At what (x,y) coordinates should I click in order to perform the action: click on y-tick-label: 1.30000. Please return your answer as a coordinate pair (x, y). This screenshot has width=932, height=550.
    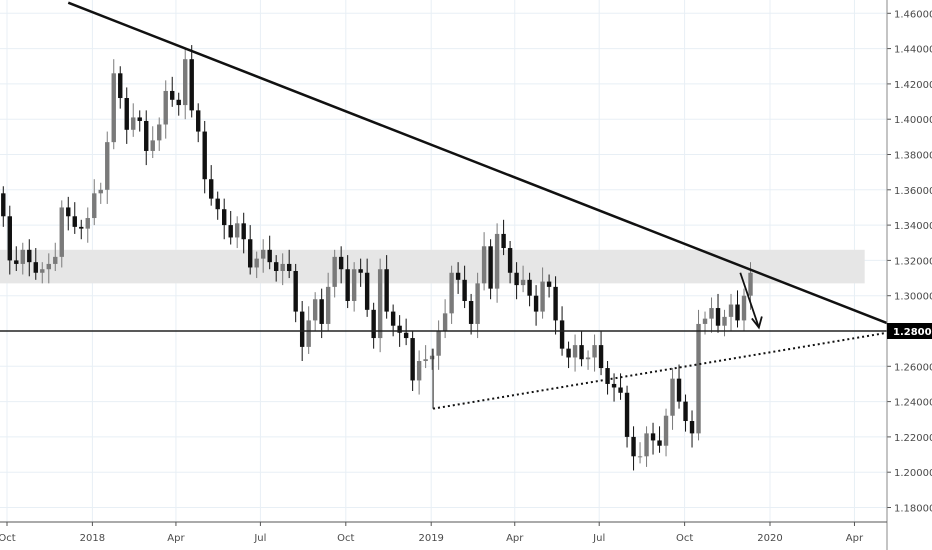
    Looking at the image, I should click on (913, 297).